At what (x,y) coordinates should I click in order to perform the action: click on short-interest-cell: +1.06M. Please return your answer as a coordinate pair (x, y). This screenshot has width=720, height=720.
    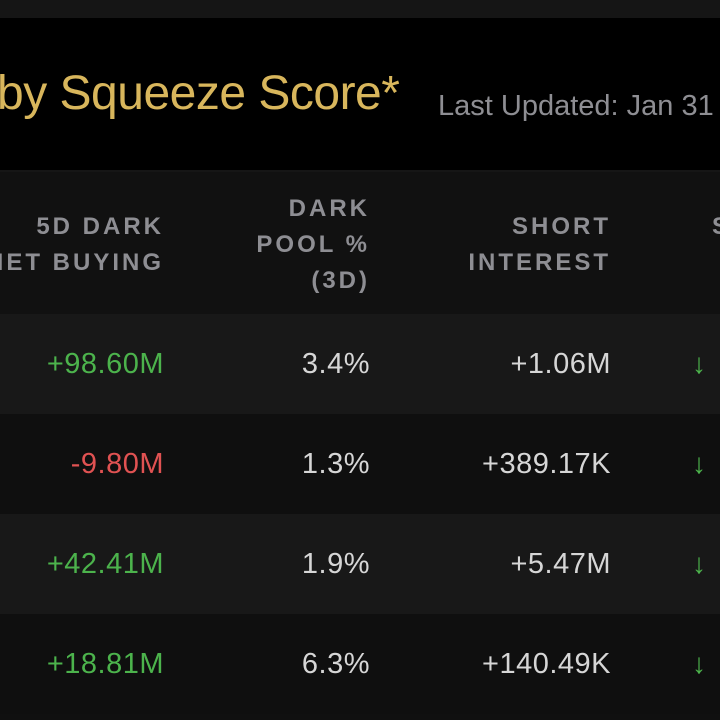
    Looking at the image, I should click on (560, 364).